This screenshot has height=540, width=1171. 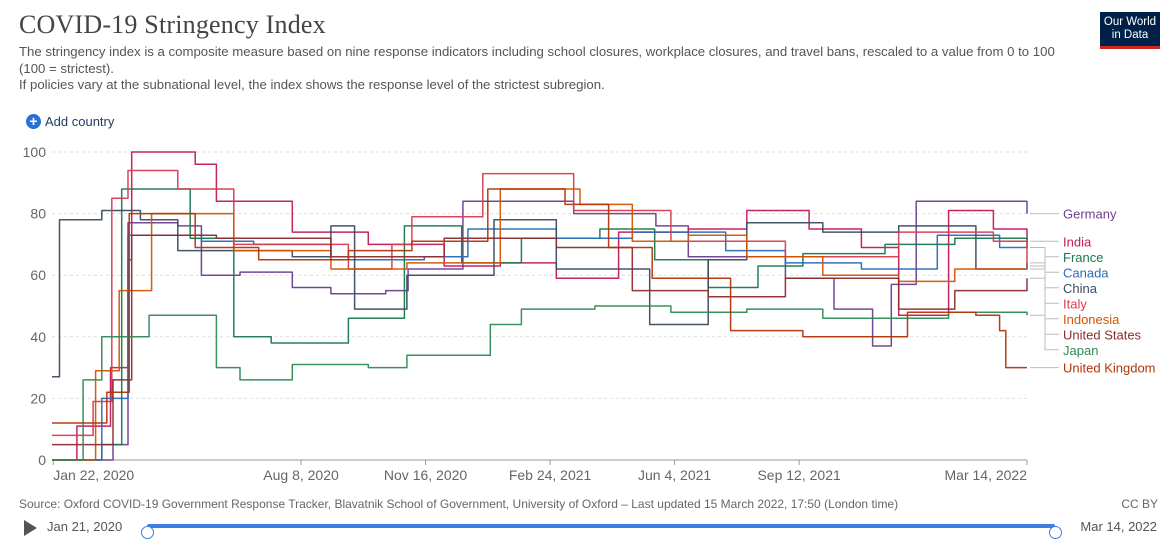 What do you see at coordinates (85, 526) in the screenshot?
I see `timeline-start-label: Jan 21, 2020` at bounding box center [85, 526].